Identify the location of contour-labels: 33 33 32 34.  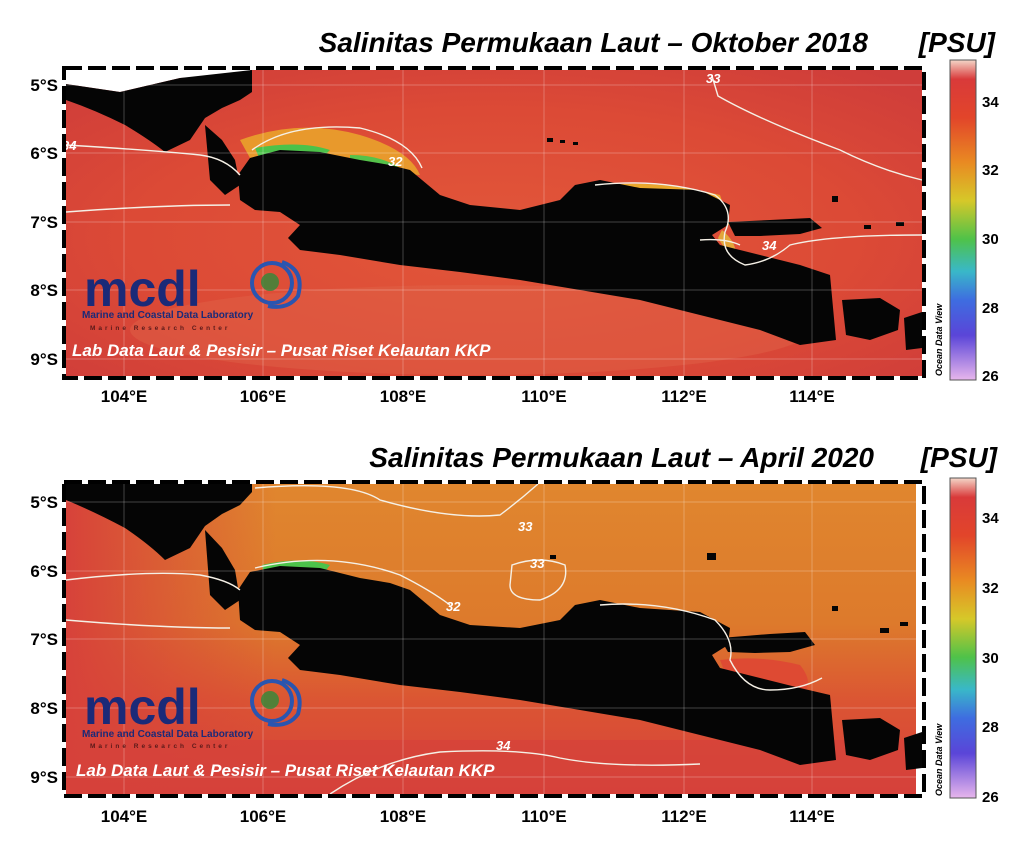
(495, 636).